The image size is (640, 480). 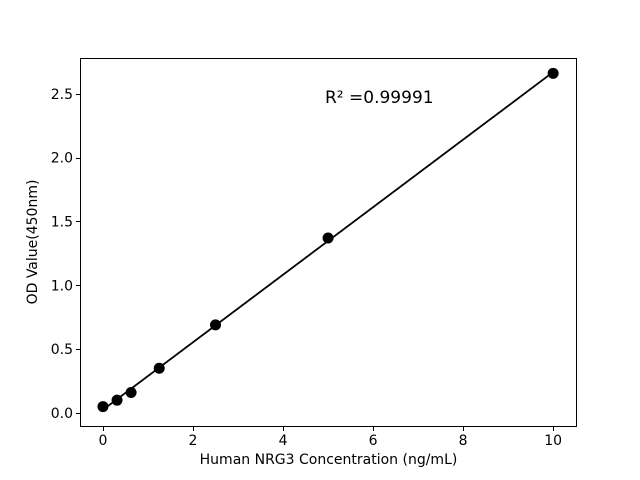 I want to click on y-axis-label: OD Value(450nm), so click(x=33, y=242).